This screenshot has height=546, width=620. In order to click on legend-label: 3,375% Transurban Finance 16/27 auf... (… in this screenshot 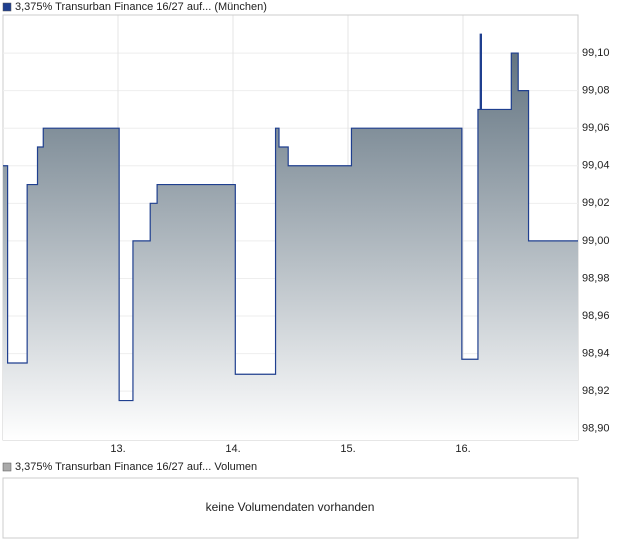, I will do `click(141, 7)`.